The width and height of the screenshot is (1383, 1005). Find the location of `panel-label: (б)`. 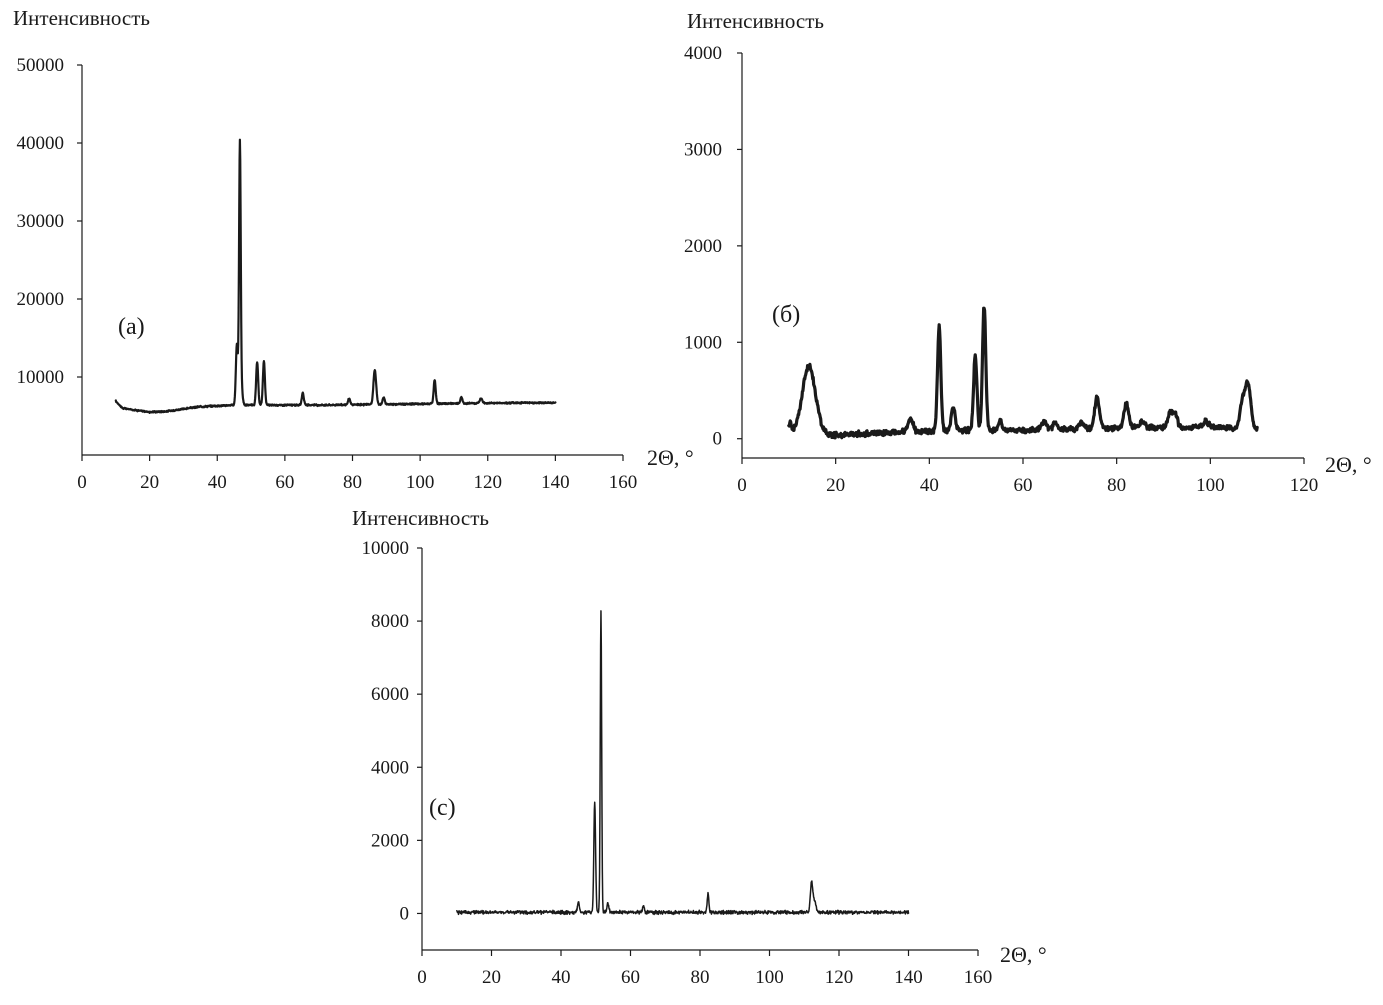

panel-label: (б) is located at coordinates (786, 315).